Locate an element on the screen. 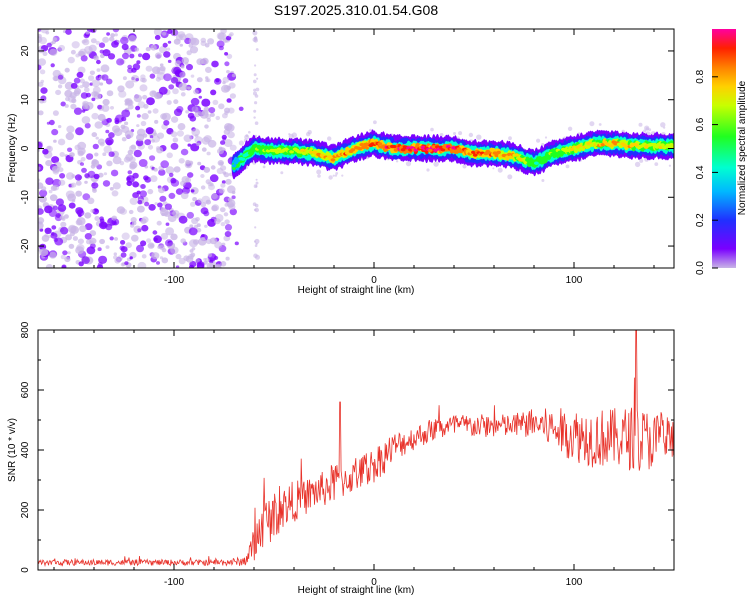 This screenshot has width=750, height=600. colorbar-tick-label: 0.6 is located at coordinates (700, 124).